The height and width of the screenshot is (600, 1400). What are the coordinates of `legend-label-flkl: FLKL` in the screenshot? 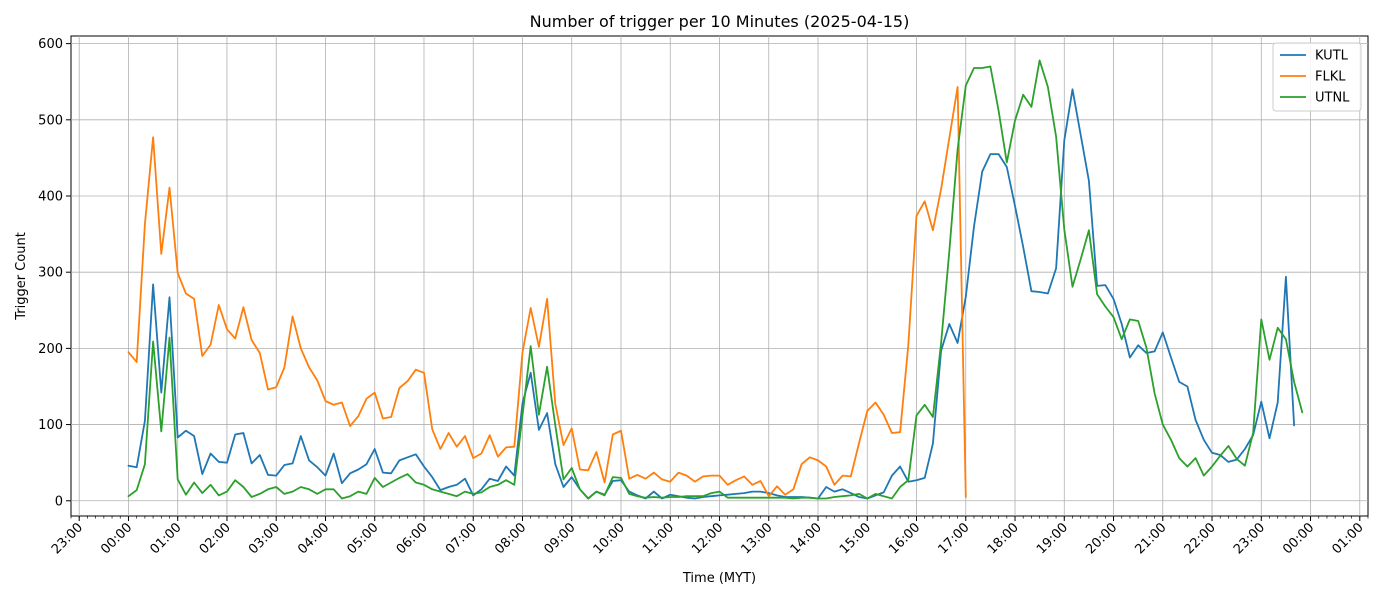 It's located at (1330, 77).